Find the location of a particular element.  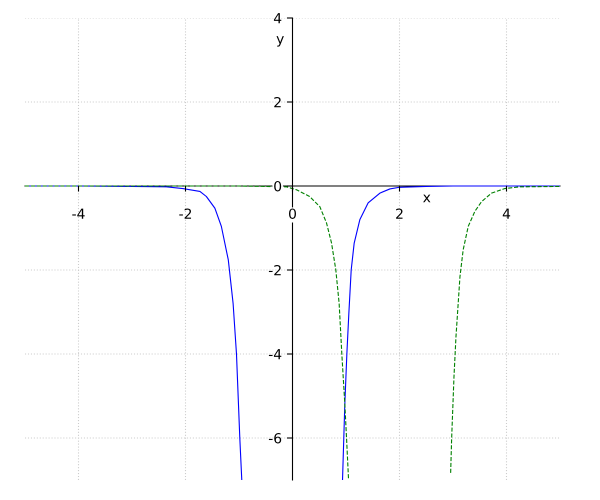

x-tick-label: 4 is located at coordinates (506, 213).